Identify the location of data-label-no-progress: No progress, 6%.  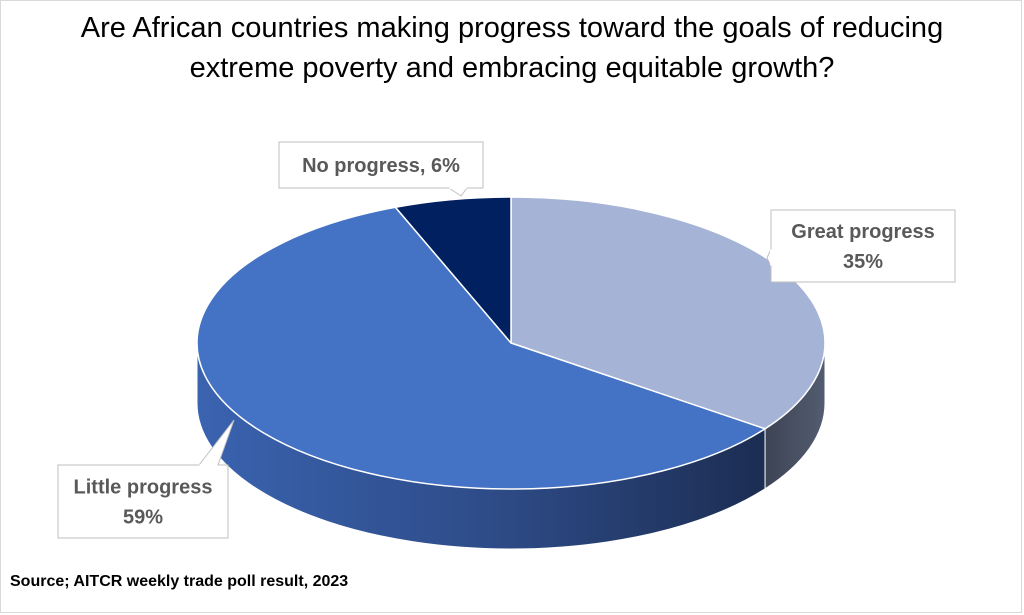
(381, 166).